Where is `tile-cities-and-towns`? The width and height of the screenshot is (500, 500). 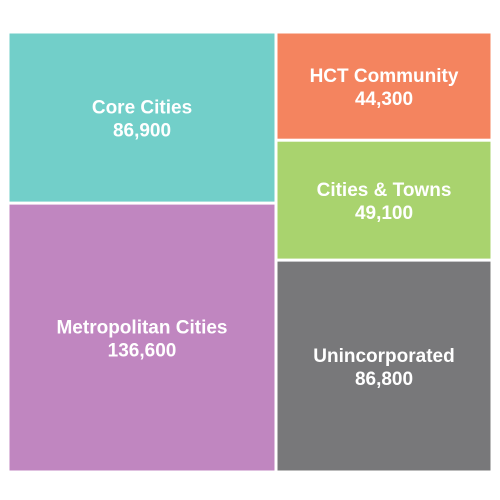
tile-cities-and-towns is located at coordinates (384, 200).